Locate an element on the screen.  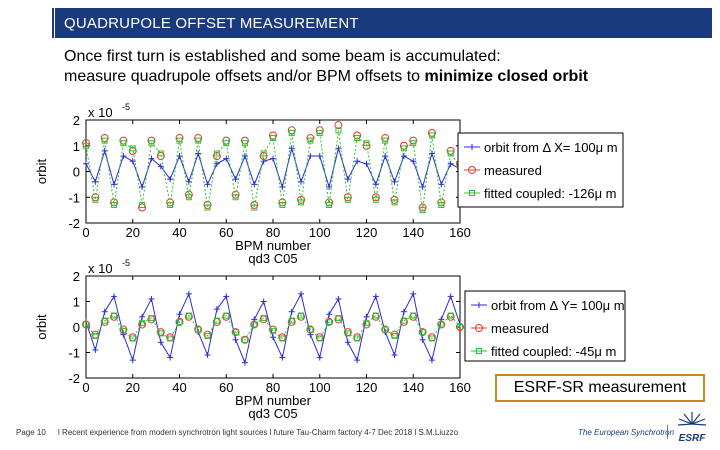
x-tick-label: 120 is located at coordinates (367, 232).